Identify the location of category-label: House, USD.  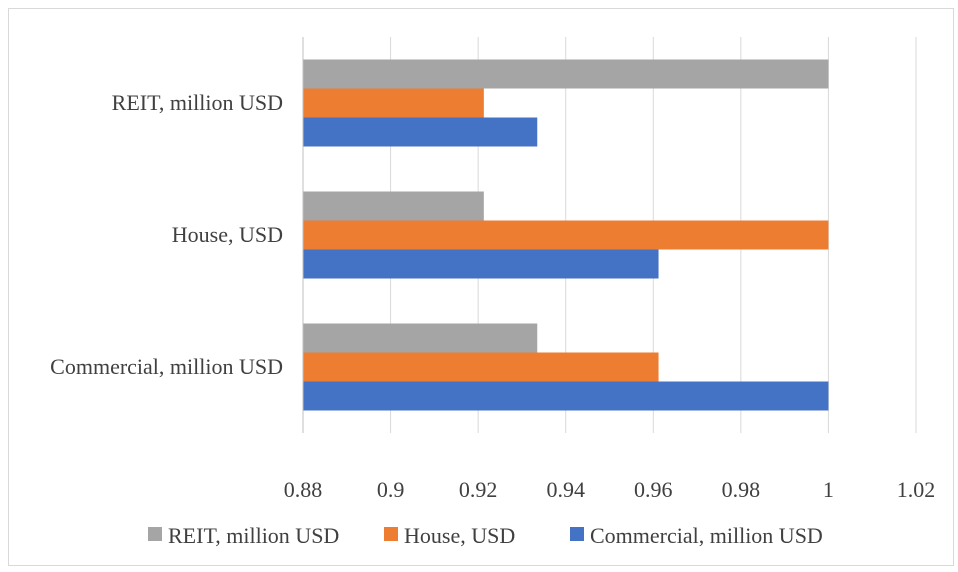
(227, 234).